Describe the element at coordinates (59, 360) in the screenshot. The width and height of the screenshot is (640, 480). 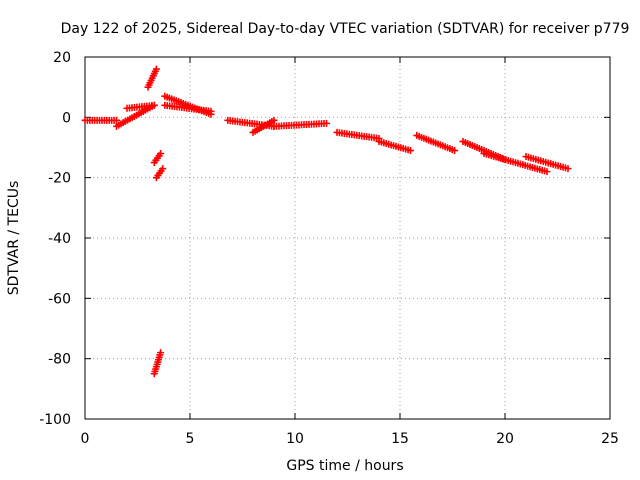
I see `y-tick-label: -80` at that location.